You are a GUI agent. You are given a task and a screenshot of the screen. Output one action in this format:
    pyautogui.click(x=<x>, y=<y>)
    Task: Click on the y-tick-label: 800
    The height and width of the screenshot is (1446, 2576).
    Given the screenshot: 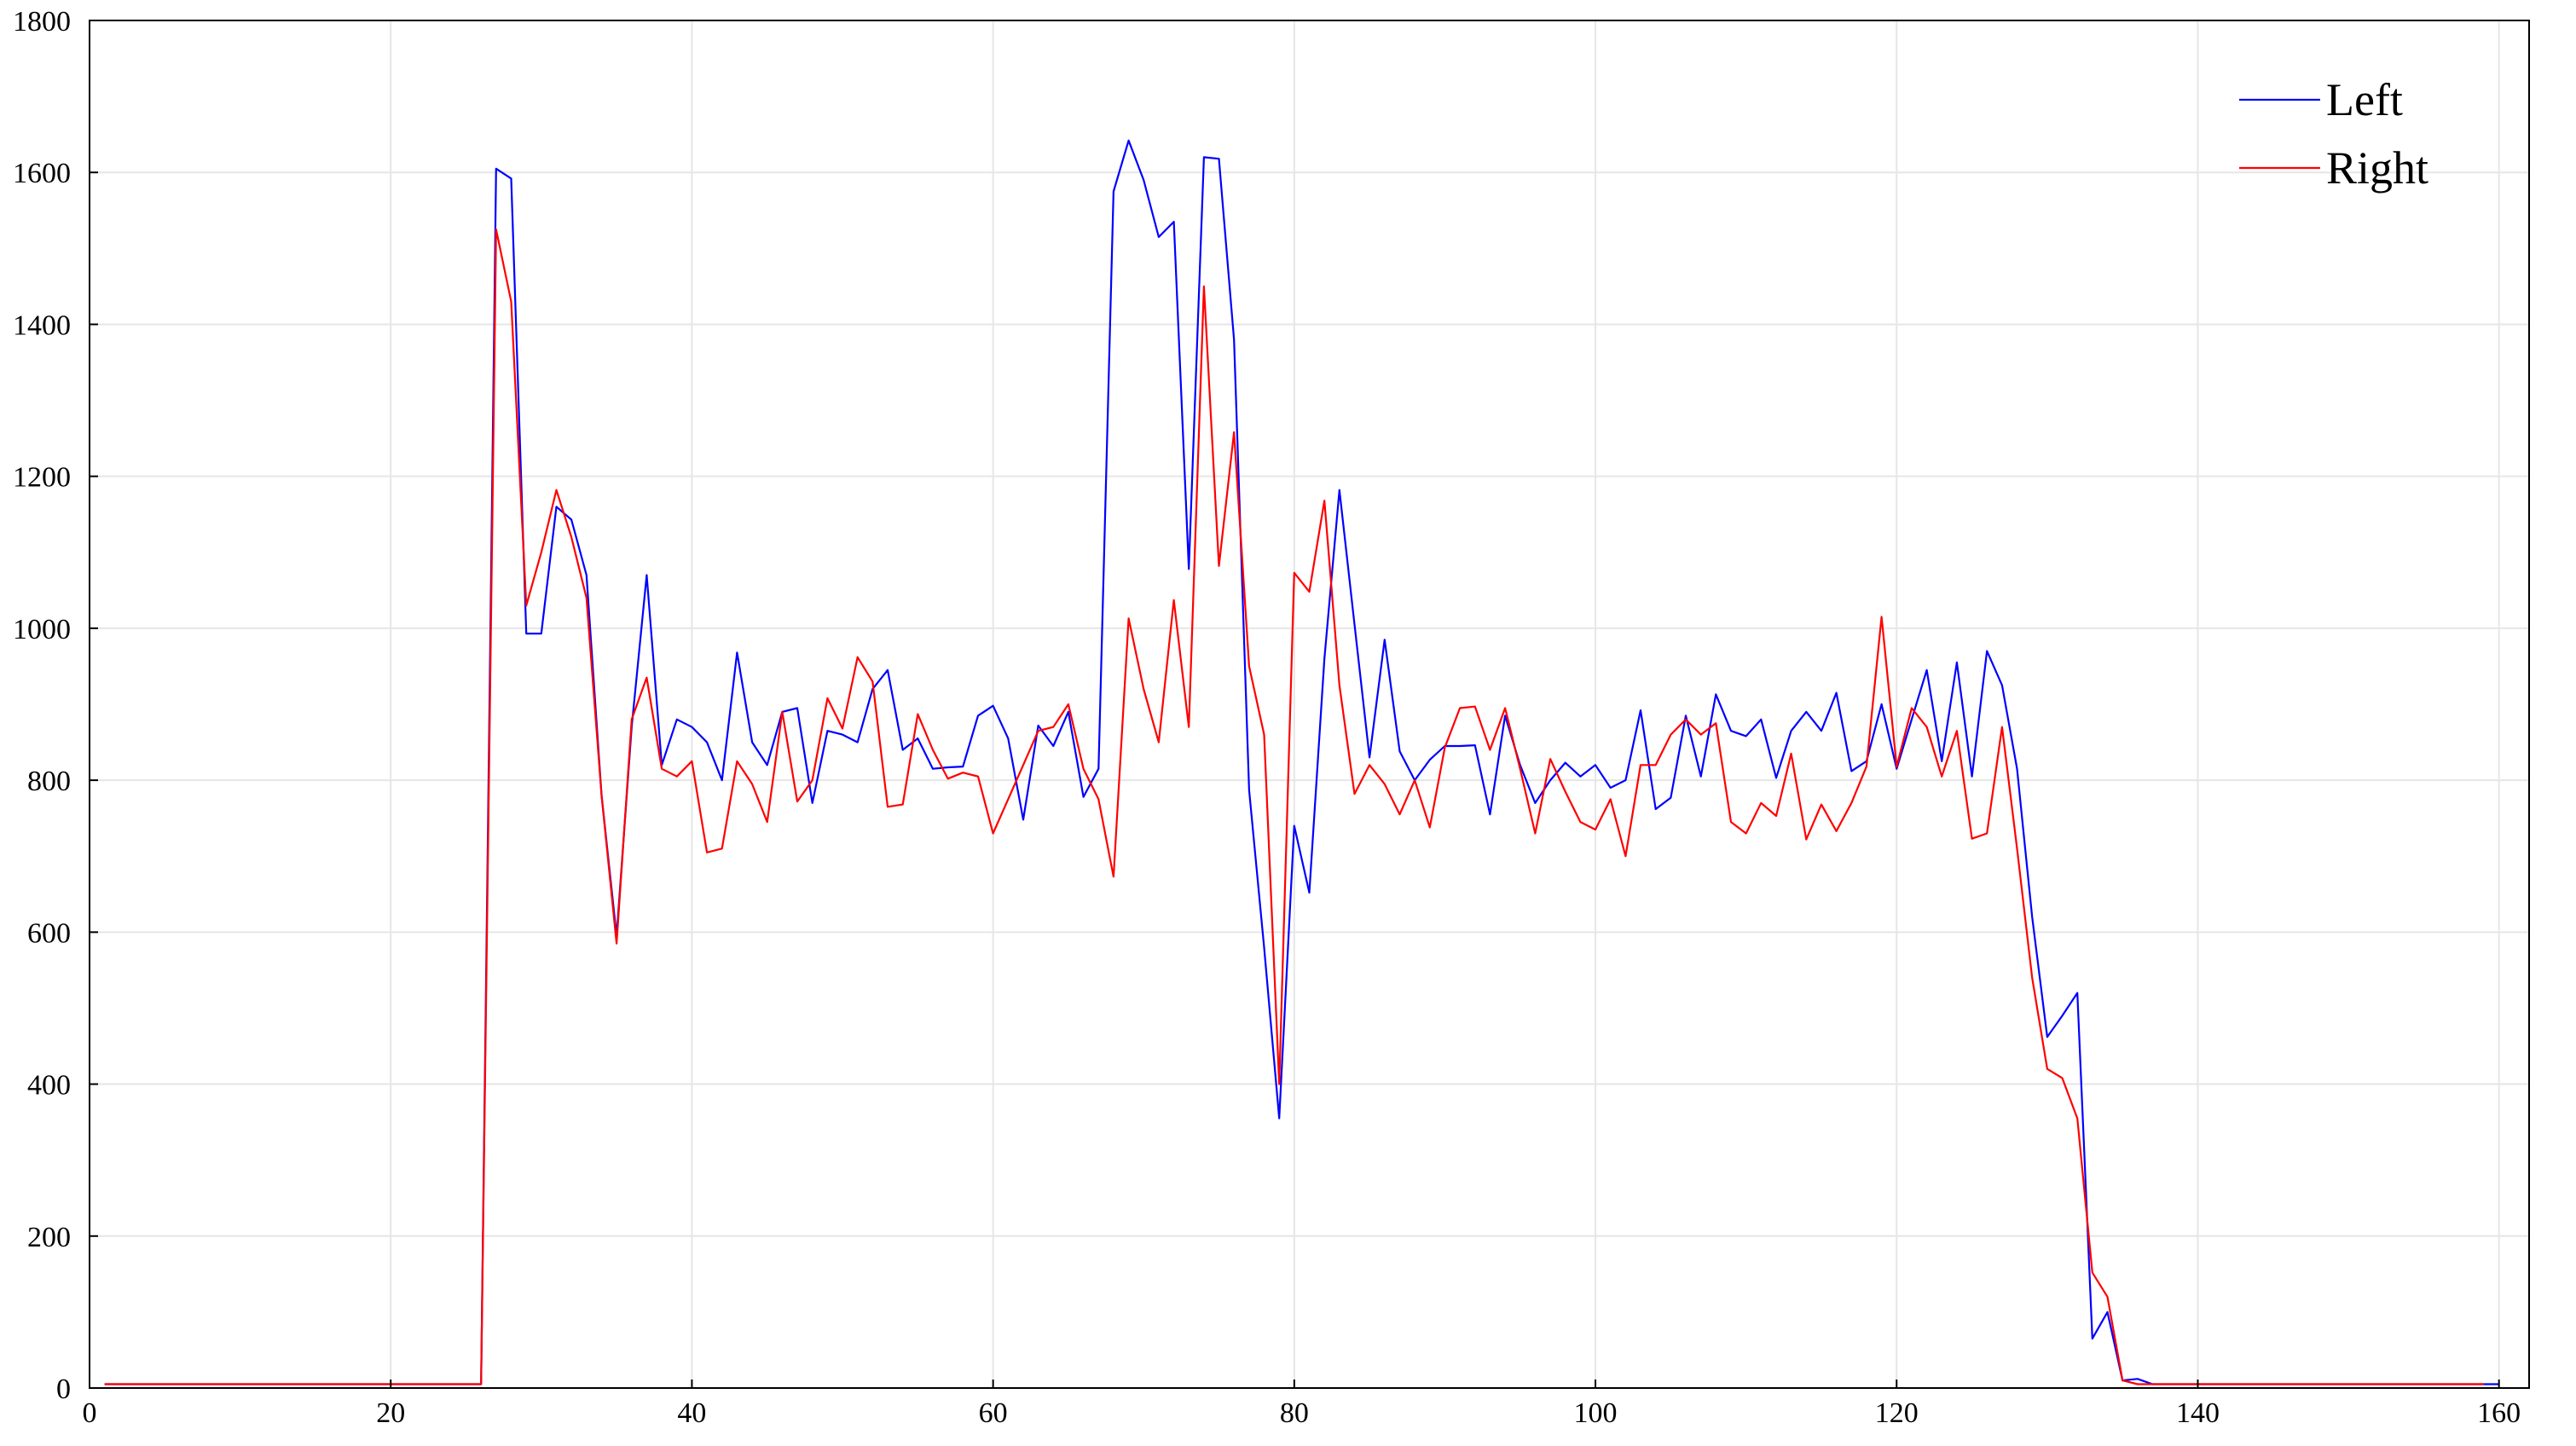 What is the action you would take?
    pyautogui.click(x=49, y=782)
    